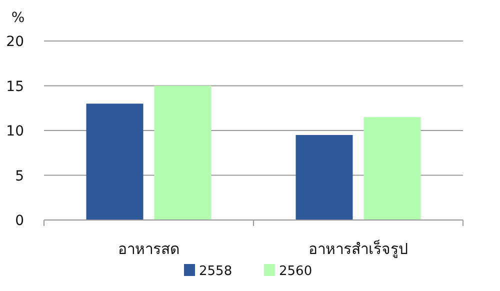 The height and width of the screenshot is (291, 500). Describe the element at coordinates (19, 221) in the screenshot. I see `y-tick-label: 0` at that location.